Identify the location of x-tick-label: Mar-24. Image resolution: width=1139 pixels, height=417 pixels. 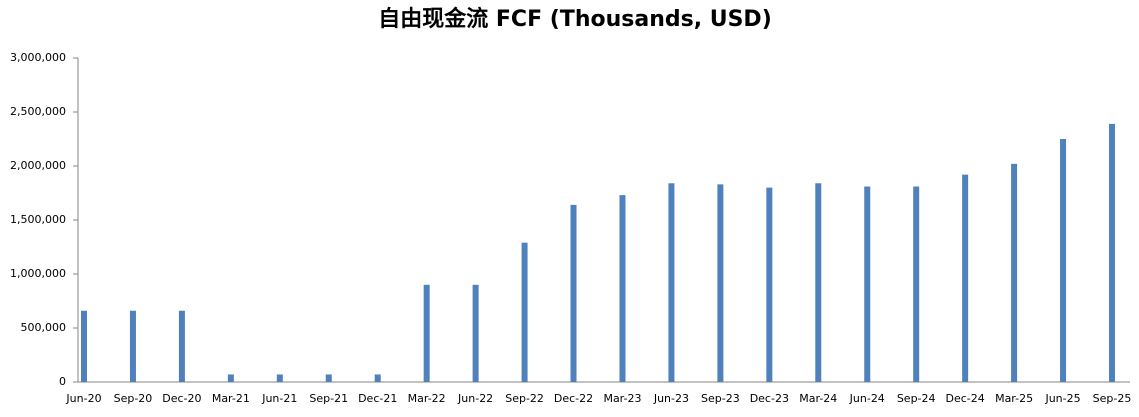
(818, 398).